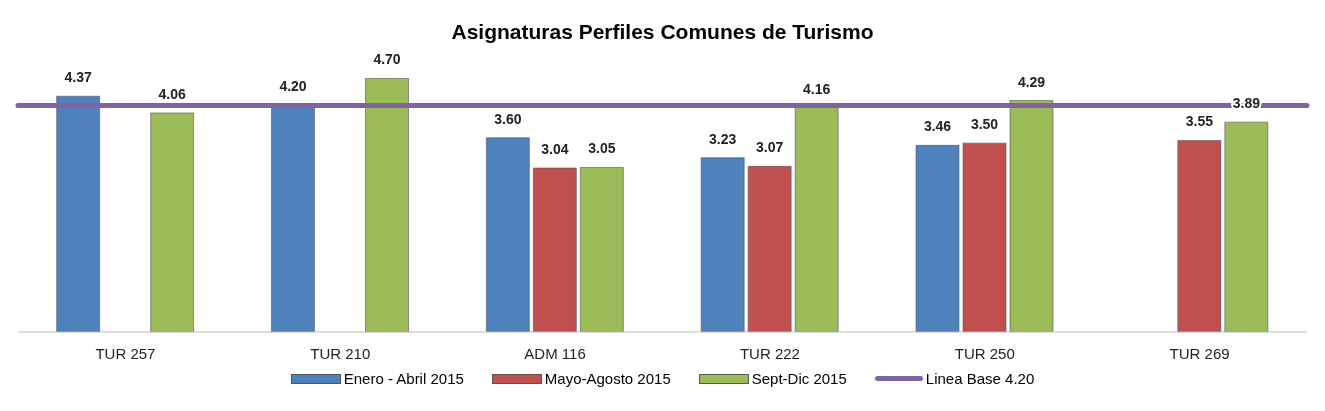 This screenshot has width=1325, height=411. I want to click on data-label: 3.05, so click(602, 148).